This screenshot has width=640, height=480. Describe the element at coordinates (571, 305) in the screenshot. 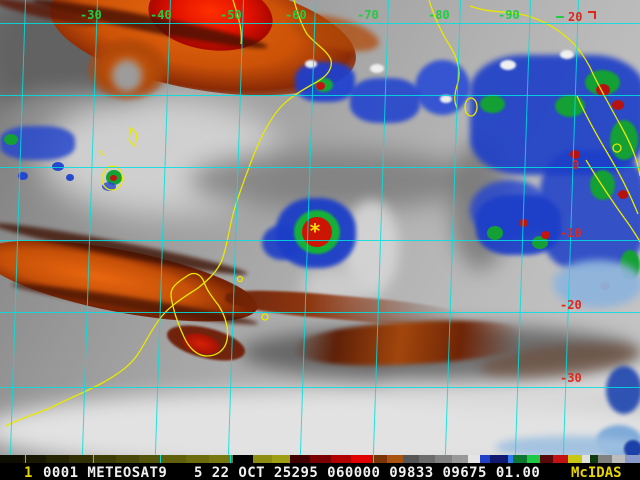

I see `latitude-label: -20` at that location.